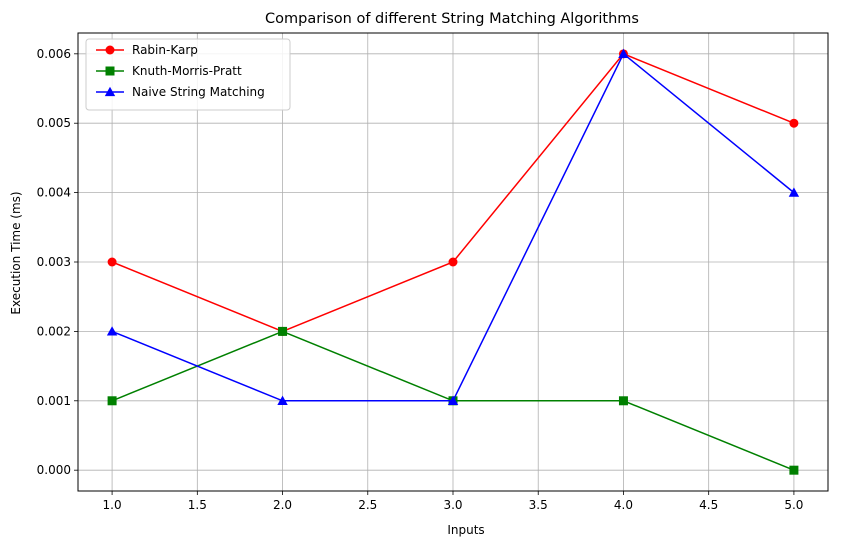 The width and height of the screenshot is (863, 547). I want to click on x-tick-label: 5.0, so click(793, 505).